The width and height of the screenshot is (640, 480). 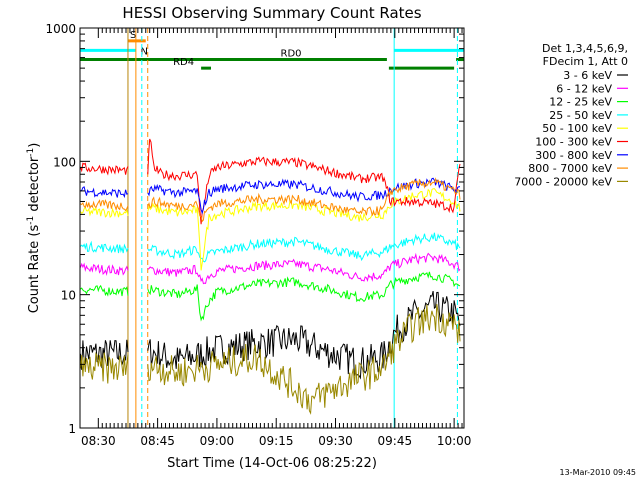 What do you see at coordinates (157, 441) in the screenshot?
I see `x-tick-label-08-45: 08:45` at bounding box center [157, 441].